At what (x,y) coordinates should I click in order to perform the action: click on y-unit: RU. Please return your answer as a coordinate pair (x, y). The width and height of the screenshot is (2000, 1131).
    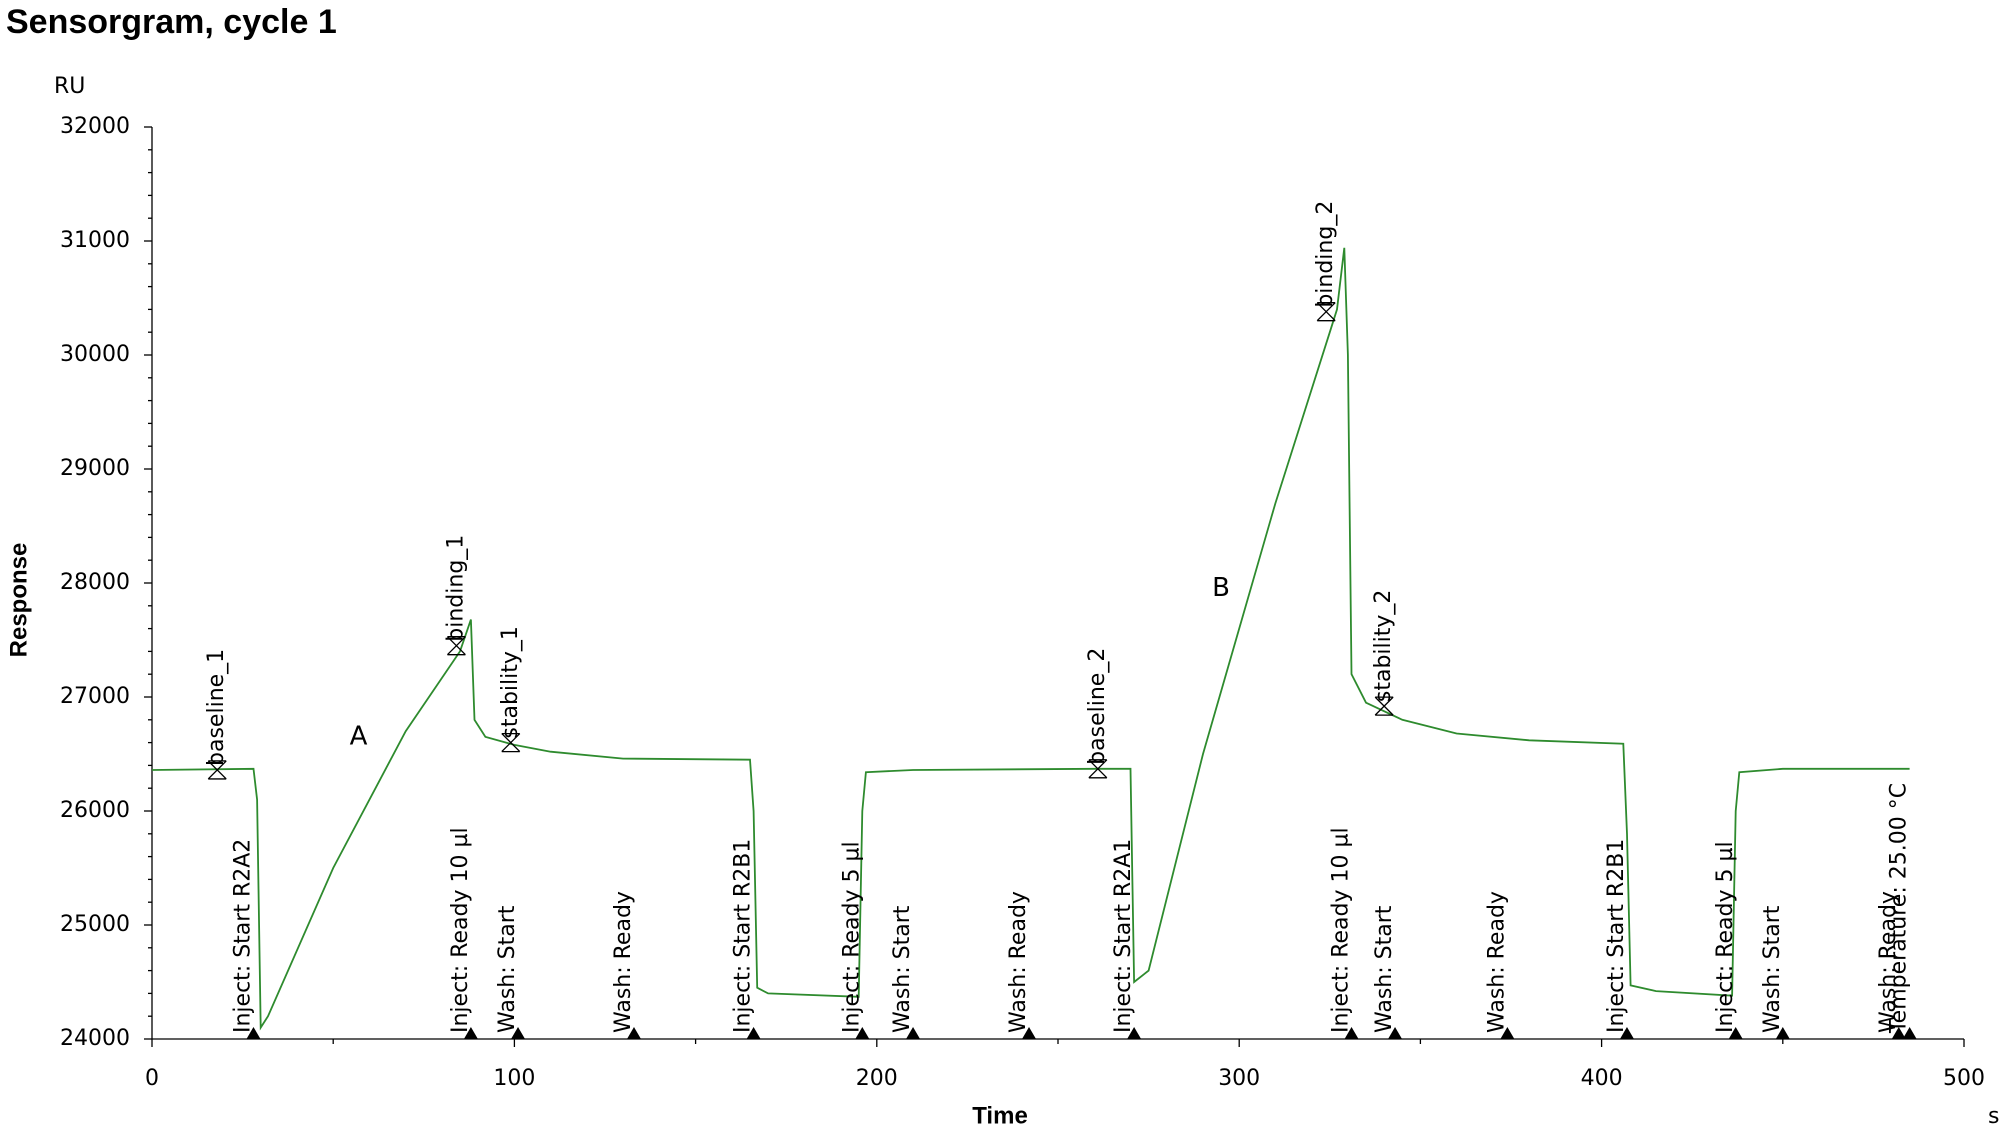
    Looking at the image, I should click on (69, 86).